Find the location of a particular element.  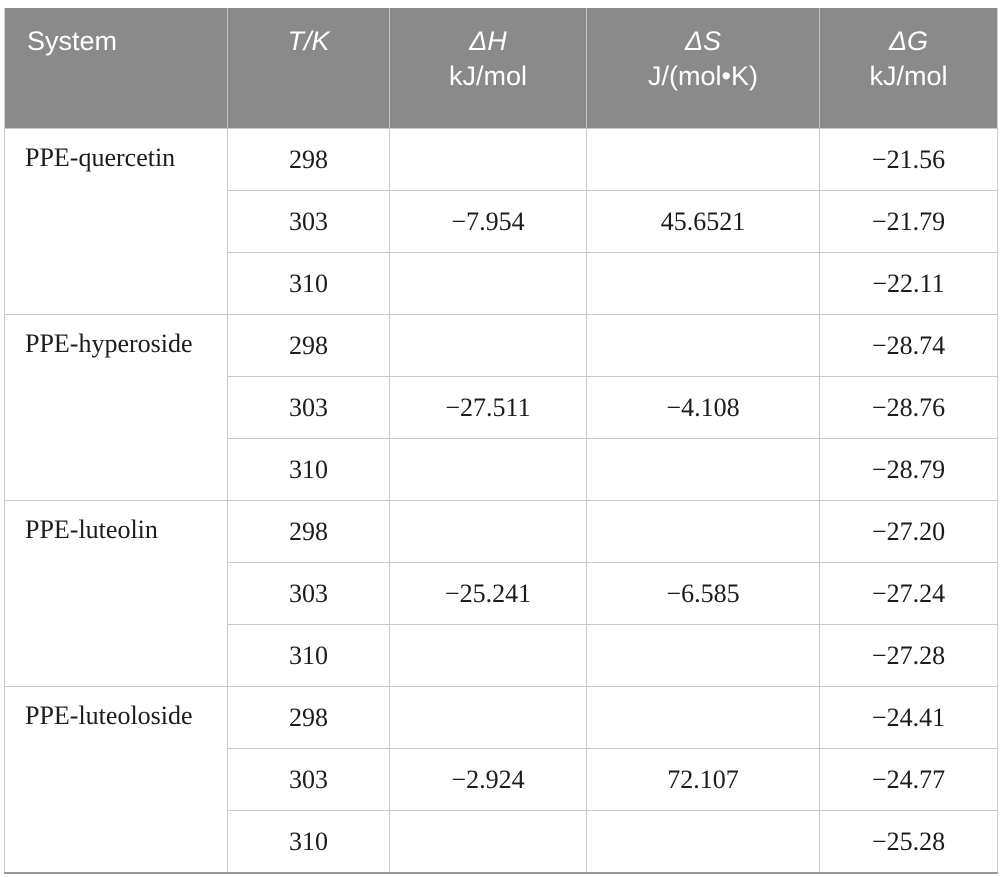

gibbs-cell: −21.56 is located at coordinates (908, 159).